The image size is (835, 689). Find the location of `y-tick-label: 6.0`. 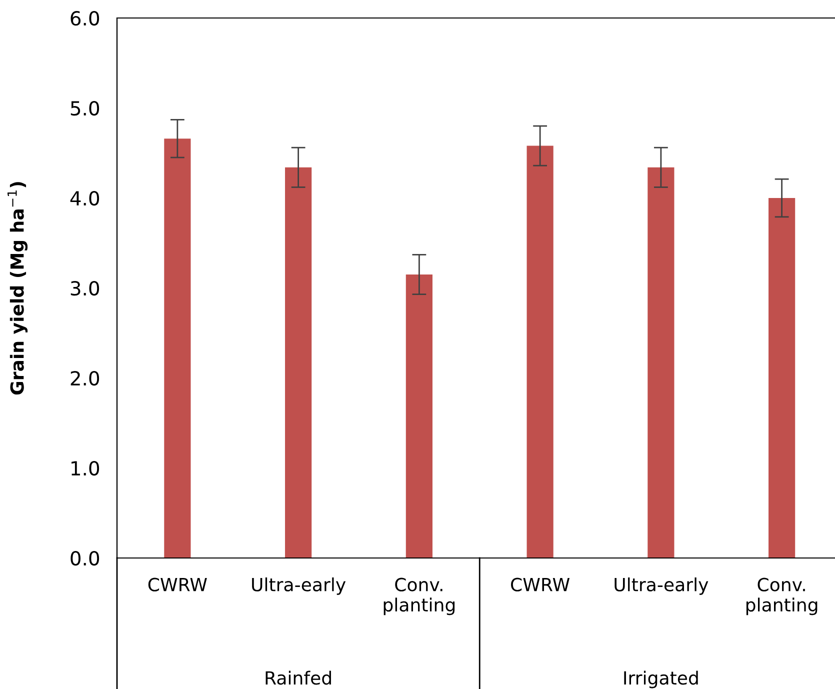

y-tick-label: 6.0 is located at coordinates (85, 18).